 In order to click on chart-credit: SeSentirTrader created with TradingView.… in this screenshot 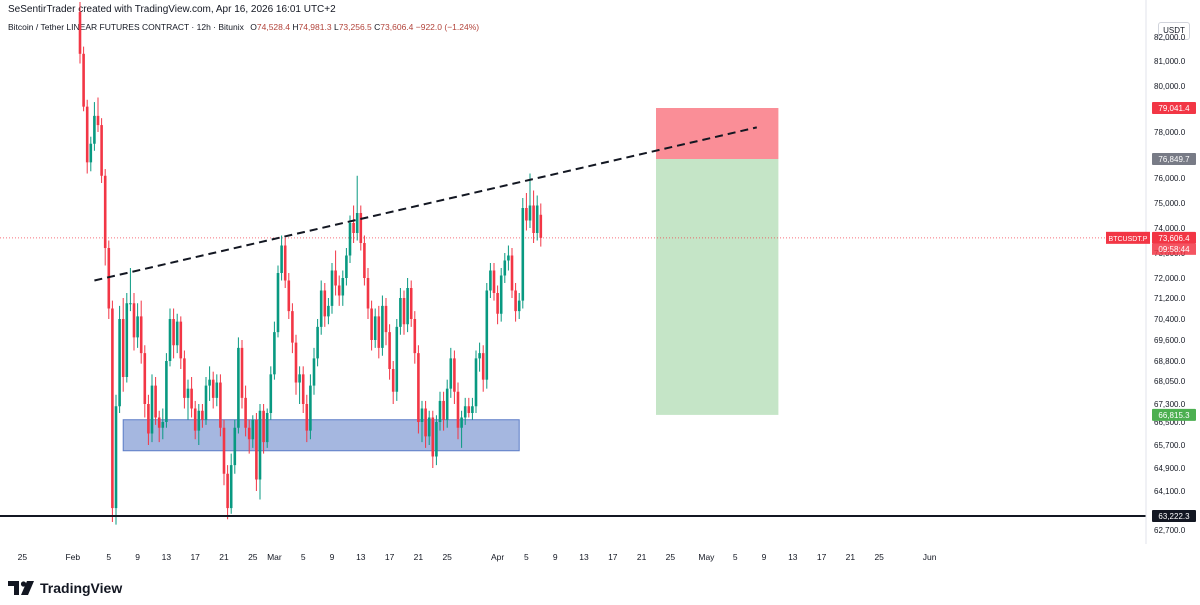, I will do `click(172, 9)`.